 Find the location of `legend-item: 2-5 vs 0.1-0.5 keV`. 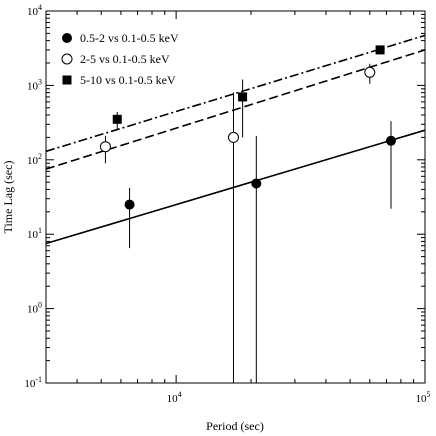

legend-item: 2-5 vs 0.1-0.5 keV is located at coordinates (115, 59).